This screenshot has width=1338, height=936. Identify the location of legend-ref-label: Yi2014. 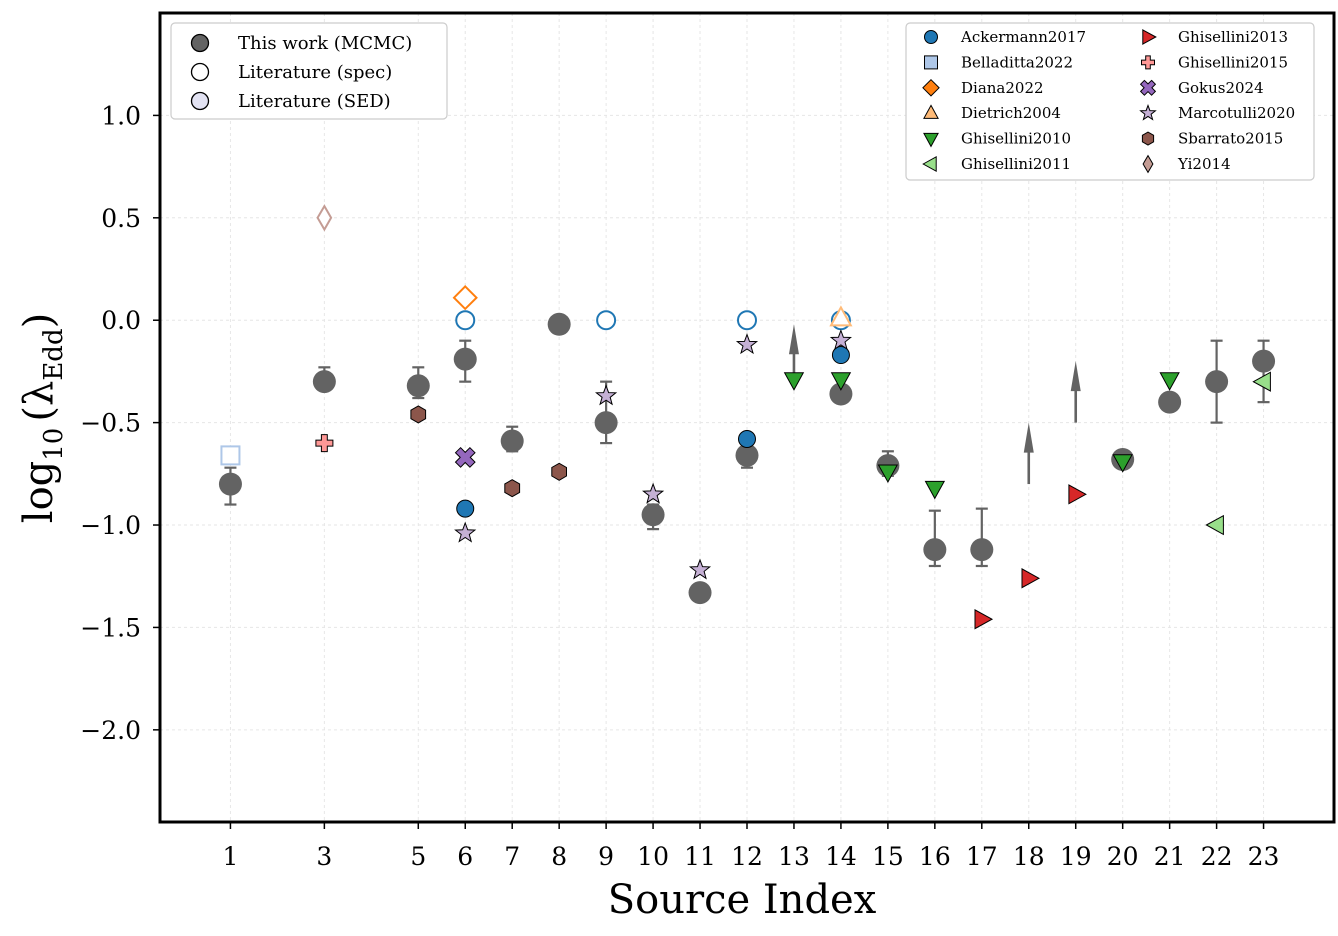
(1204, 164).